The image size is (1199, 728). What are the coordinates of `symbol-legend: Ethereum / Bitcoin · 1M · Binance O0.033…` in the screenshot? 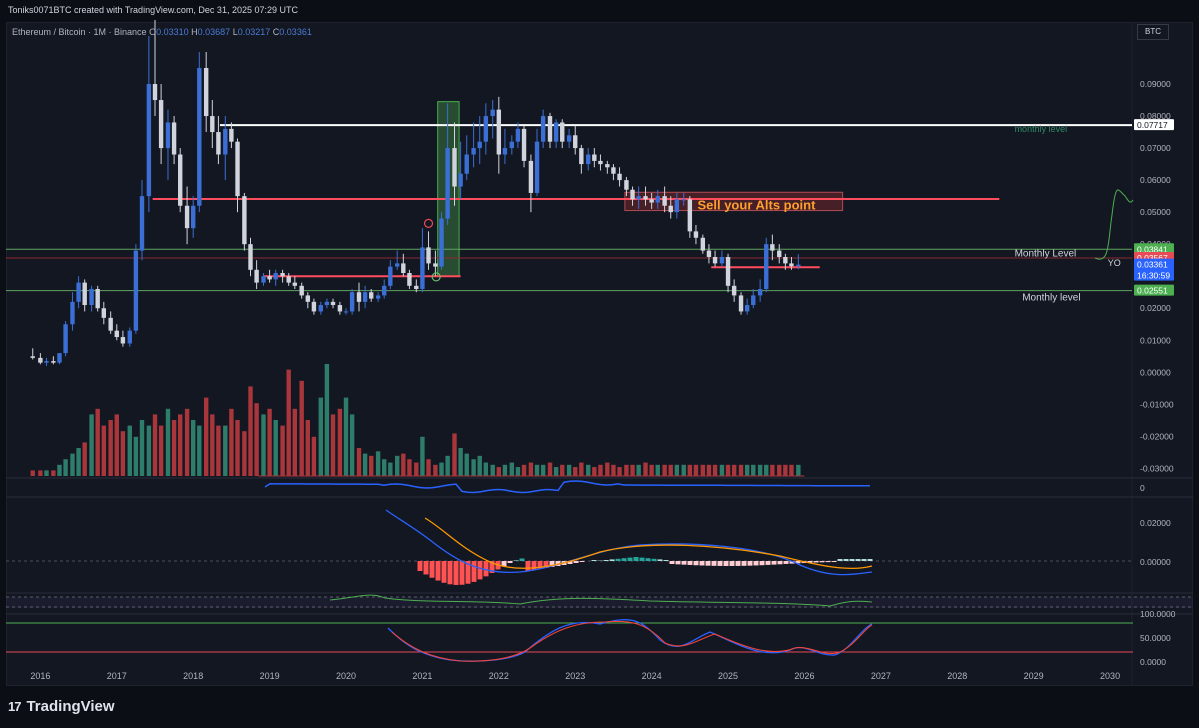 It's located at (162, 32).